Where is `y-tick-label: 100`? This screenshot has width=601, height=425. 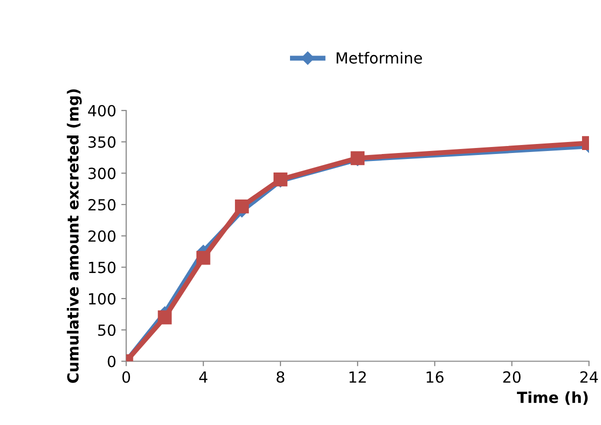
y-tick-label: 100 is located at coordinates (102, 299).